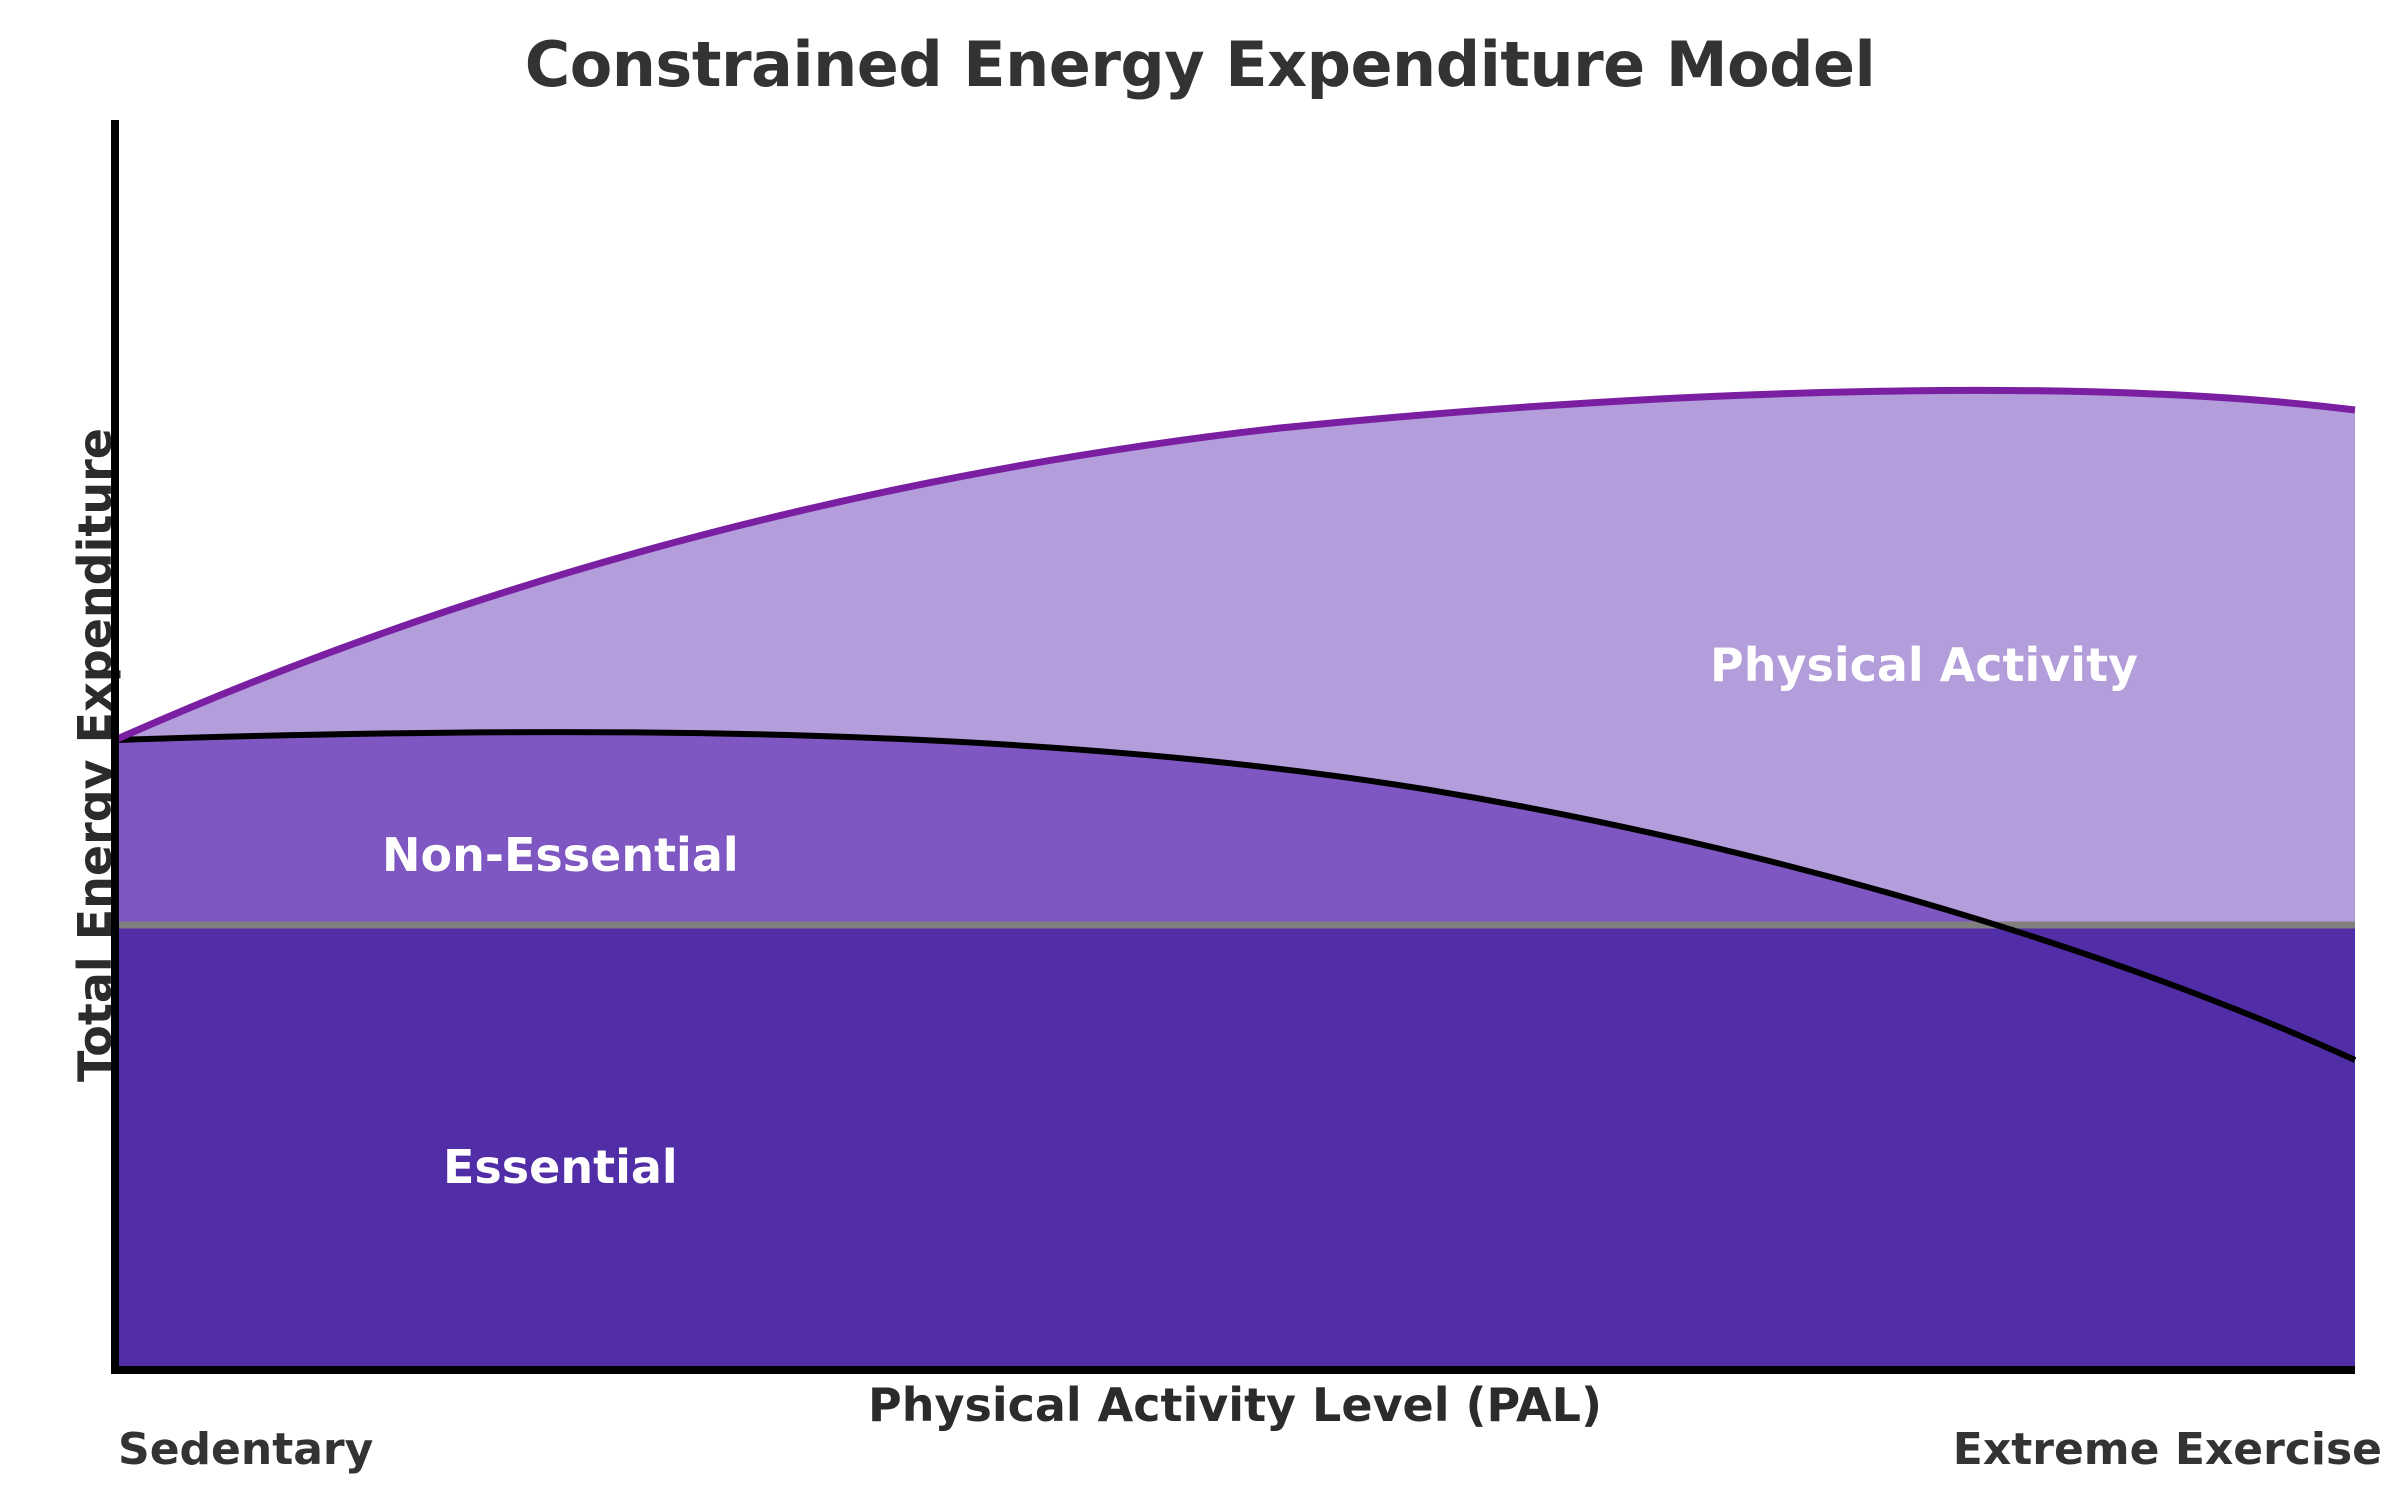 The image size is (2400, 1500). I want to click on x-axis-label: Physical Activity Level (PAL), so click(1235, 1405).